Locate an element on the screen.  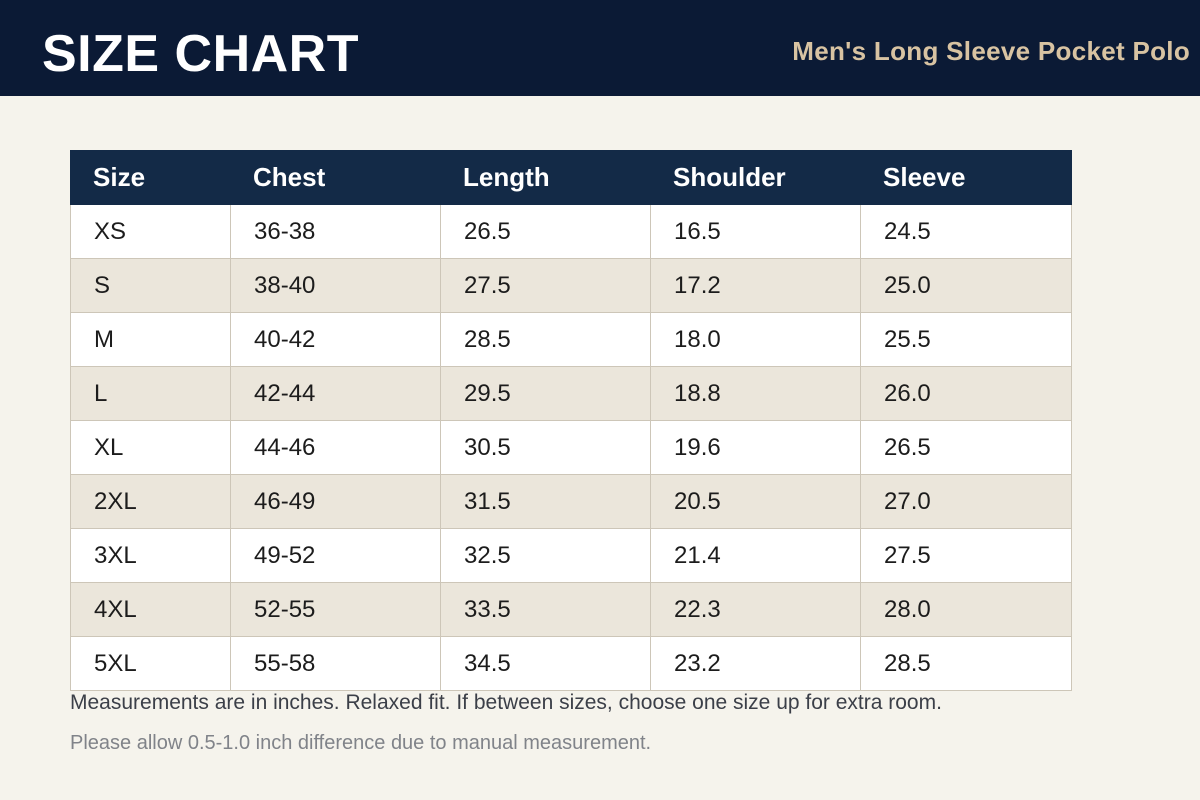
shoulder-cell: 22.3 is located at coordinates (755, 609).